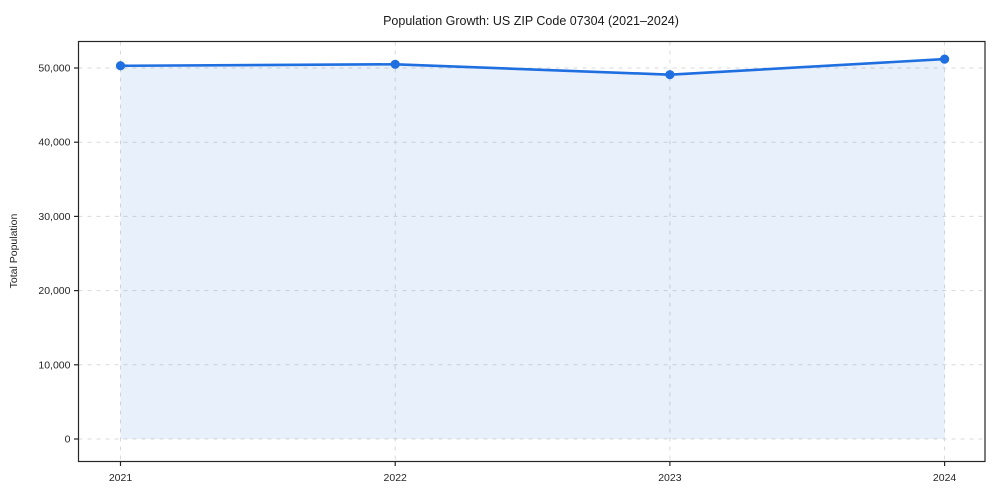  Describe the element at coordinates (396, 478) in the screenshot. I see `x-tick-label: 2022` at that location.